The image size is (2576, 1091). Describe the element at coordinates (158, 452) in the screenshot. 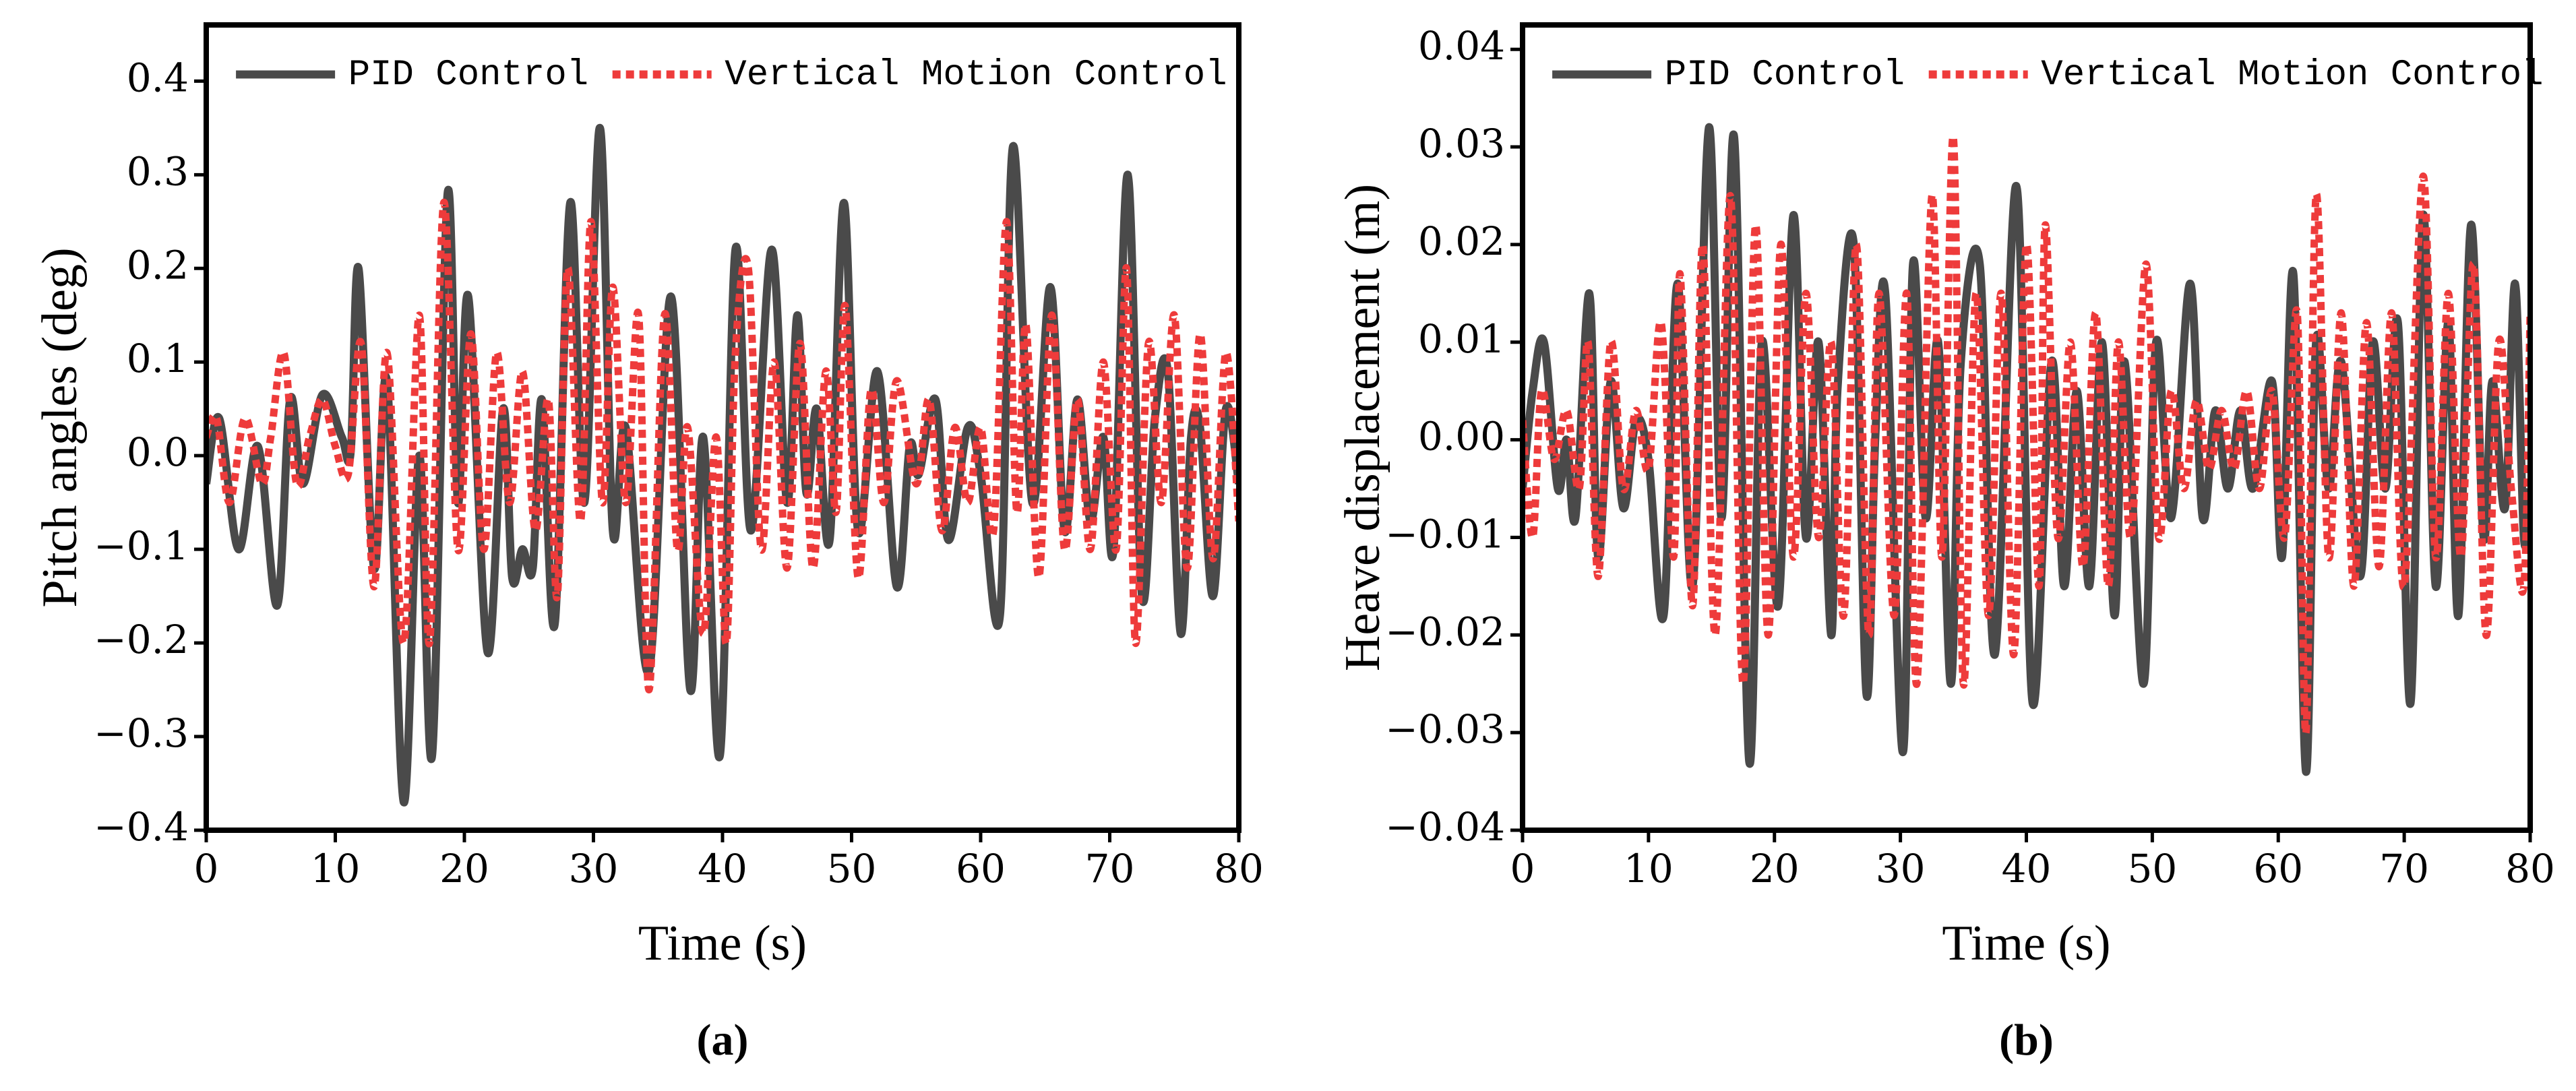

I see `y-tick-label: 0.0` at that location.